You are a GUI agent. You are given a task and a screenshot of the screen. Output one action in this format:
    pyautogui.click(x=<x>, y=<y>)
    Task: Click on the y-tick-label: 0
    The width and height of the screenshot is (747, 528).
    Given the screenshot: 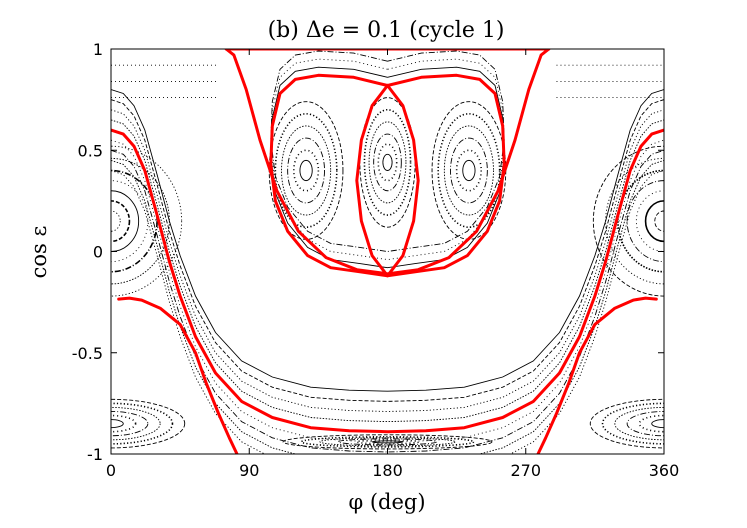 What is the action you would take?
    pyautogui.click(x=98, y=252)
    